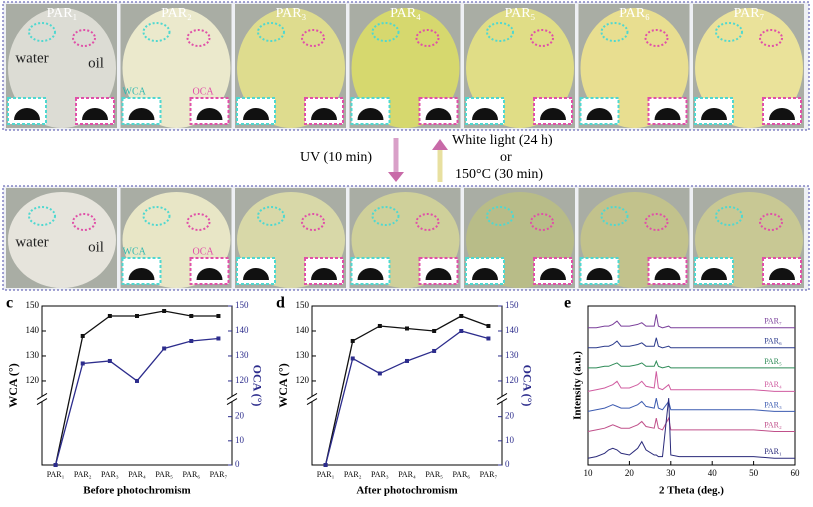 This screenshot has height=507, width=813. I want to click on legend-label: PAR₂, so click(773, 424).